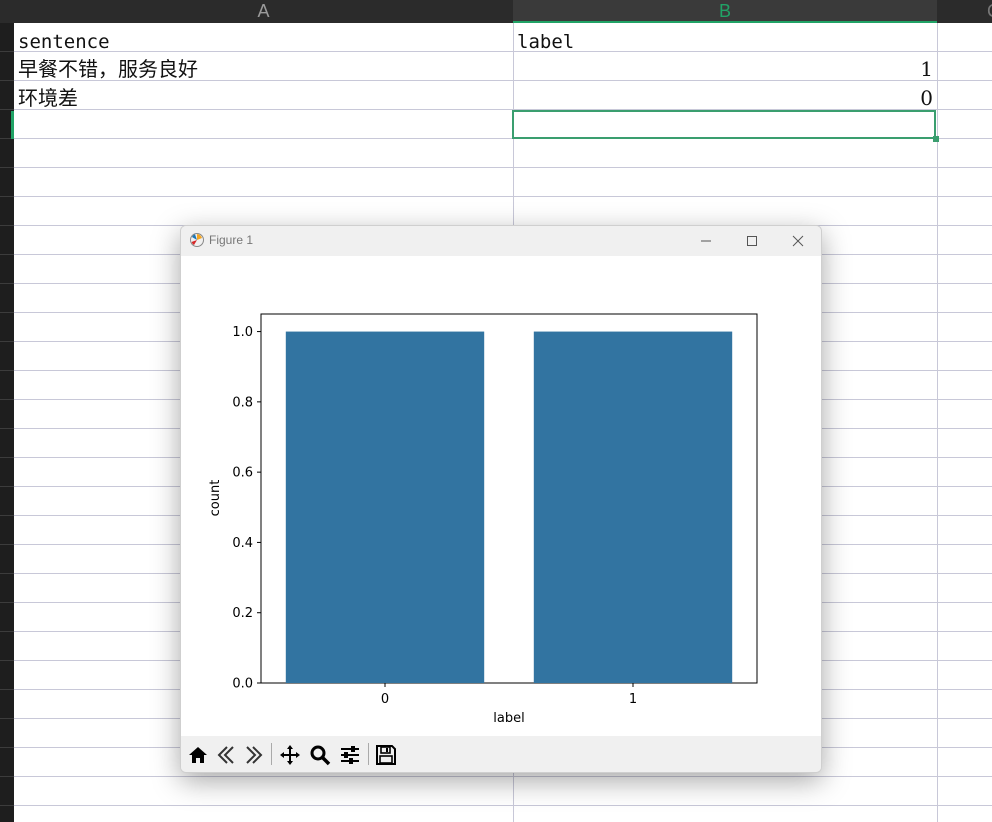 This screenshot has width=992, height=822. What do you see at coordinates (385, 699) in the screenshot?
I see `x-tick-label: 0` at bounding box center [385, 699].